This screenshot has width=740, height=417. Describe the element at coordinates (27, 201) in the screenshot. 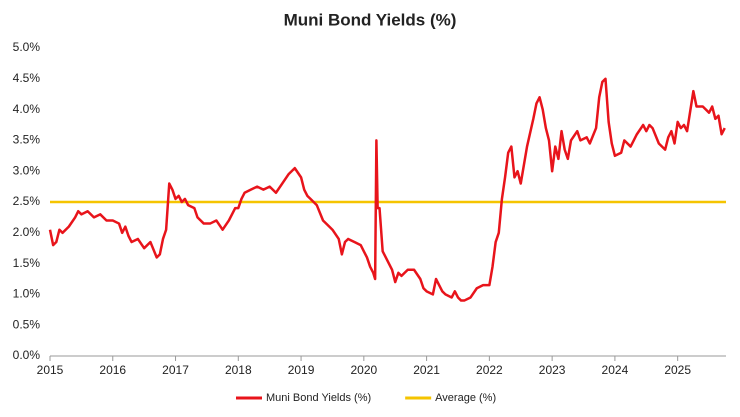

I see `y-tick-label: 2.5%` at that location.